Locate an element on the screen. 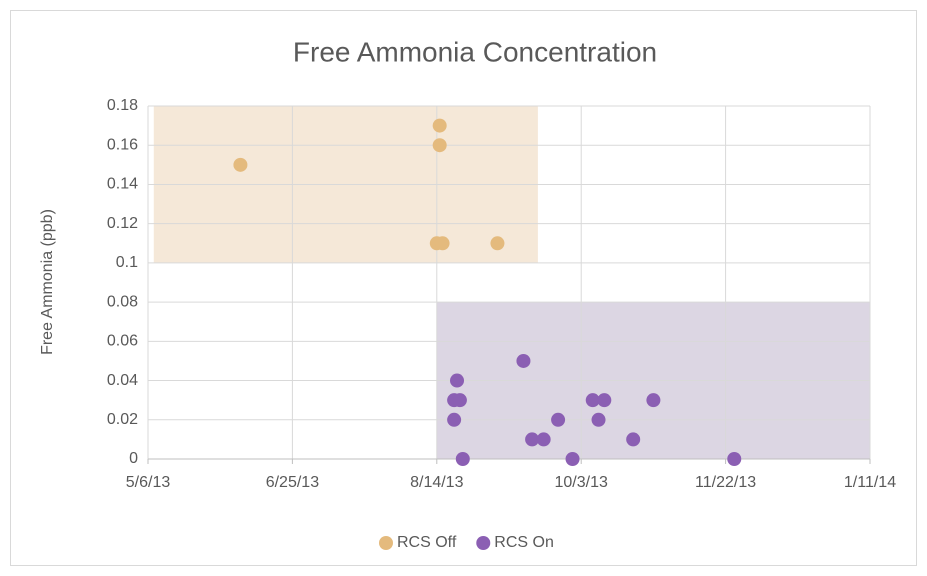 The image size is (927, 576). y-tick-label: 0.02 is located at coordinates (122, 419).